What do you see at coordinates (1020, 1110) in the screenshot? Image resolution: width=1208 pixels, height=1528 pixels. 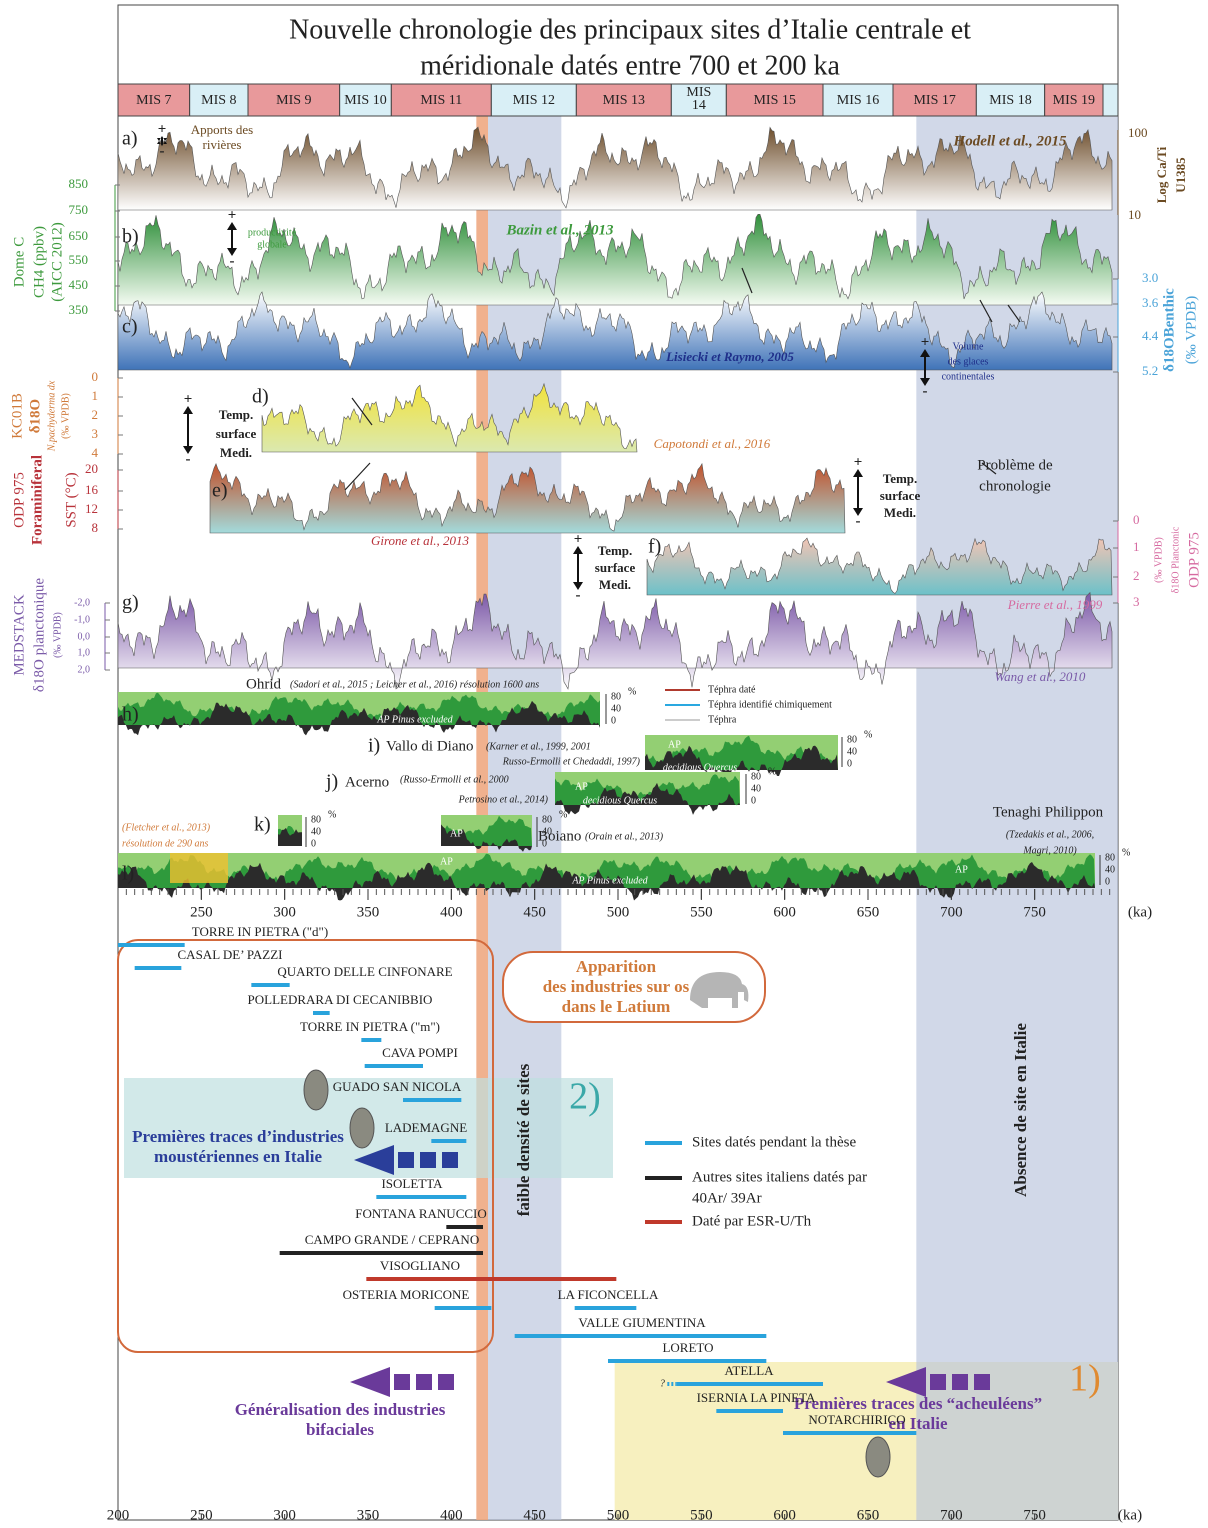 I see `label: Absence de site en Italie` at bounding box center [1020, 1110].